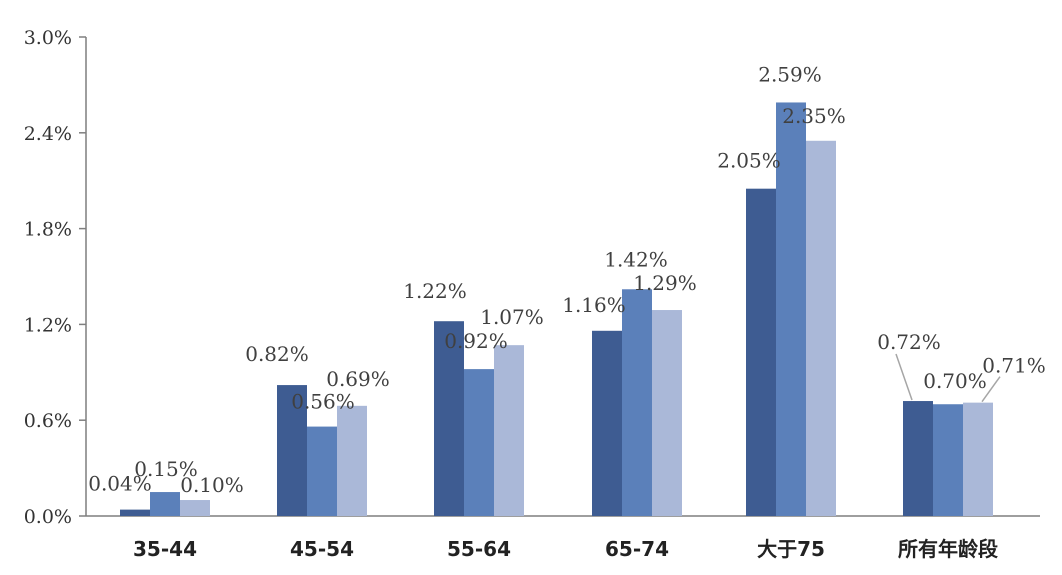 The width and height of the screenshot is (1062, 575). Describe the element at coordinates (814, 116) in the screenshot. I see `data-label: 2.35%` at that location.